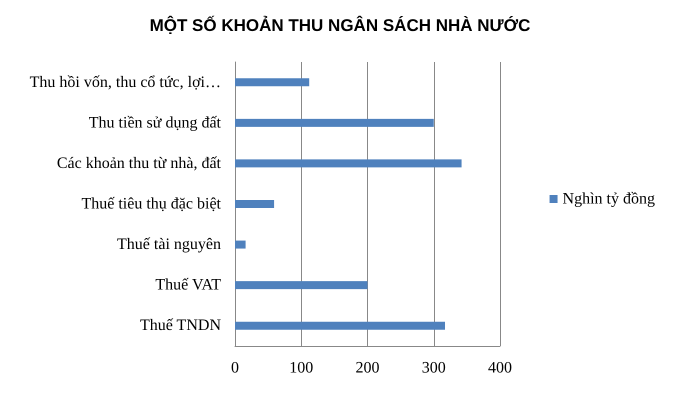  I want to click on x-tick-label: 200, so click(368, 368).